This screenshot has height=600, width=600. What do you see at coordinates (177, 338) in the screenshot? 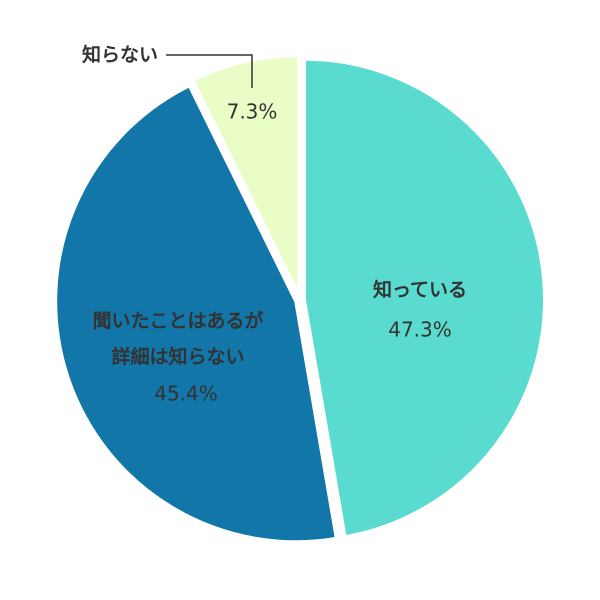
I see `slice-label: 聞いたことはあるが詳細は知らない` at bounding box center [177, 338].